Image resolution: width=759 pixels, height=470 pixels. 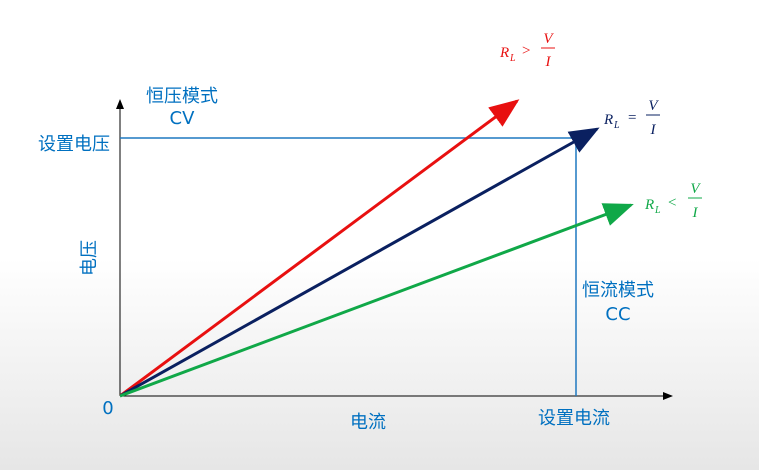 What do you see at coordinates (74, 144) in the screenshot?
I see `set-voltage: 设置电压` at bounding box center [74, 144].